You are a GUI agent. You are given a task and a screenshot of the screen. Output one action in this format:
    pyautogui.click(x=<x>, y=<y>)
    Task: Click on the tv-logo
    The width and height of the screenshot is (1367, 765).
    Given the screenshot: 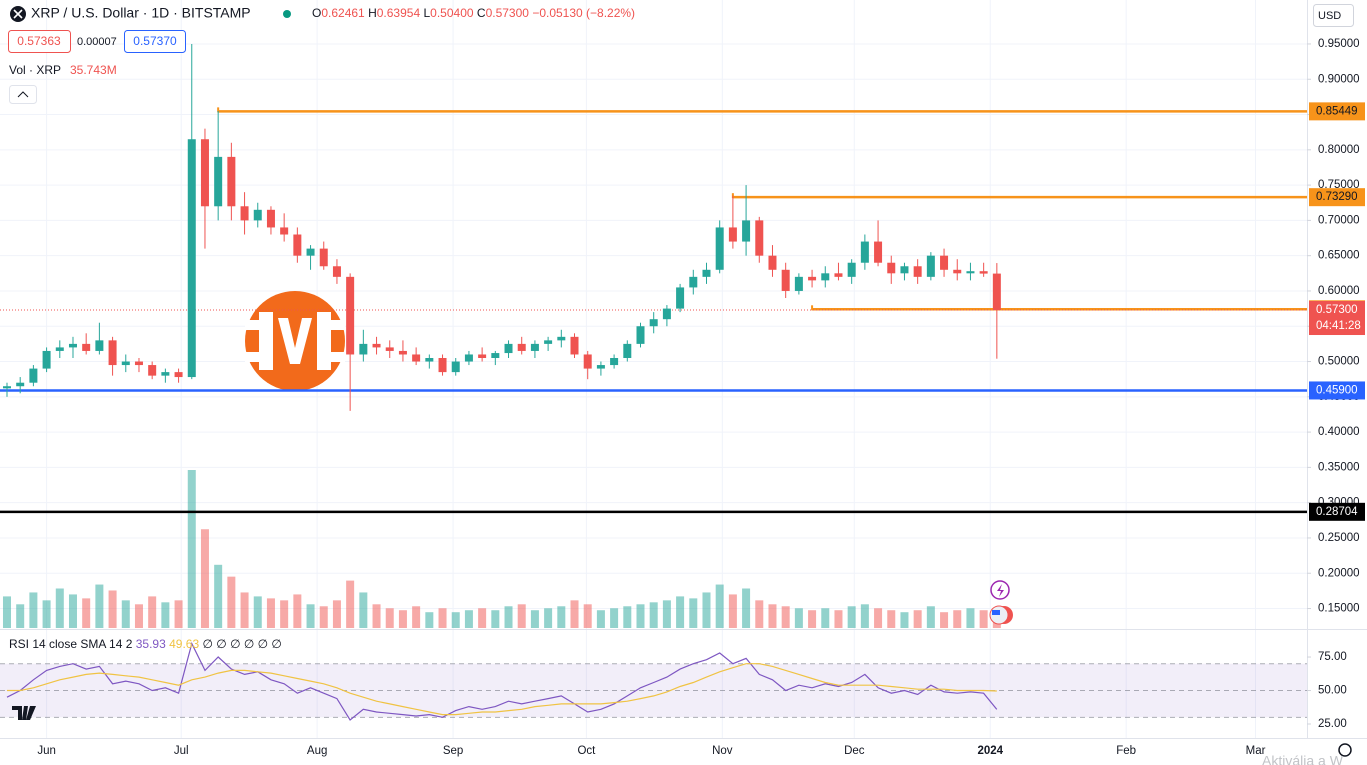 What is the action you would take?
    pyautogui.click(x=24, y=713)
    